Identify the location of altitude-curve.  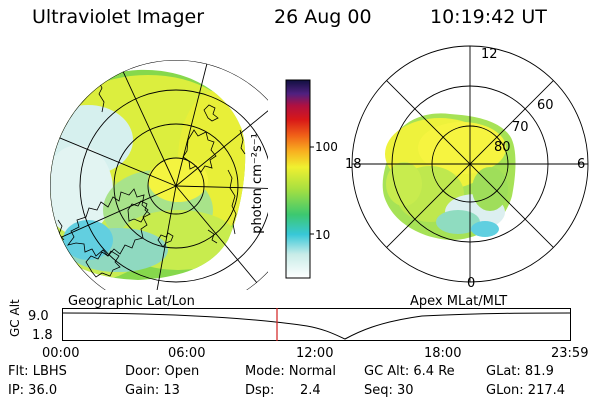
(317, 326).